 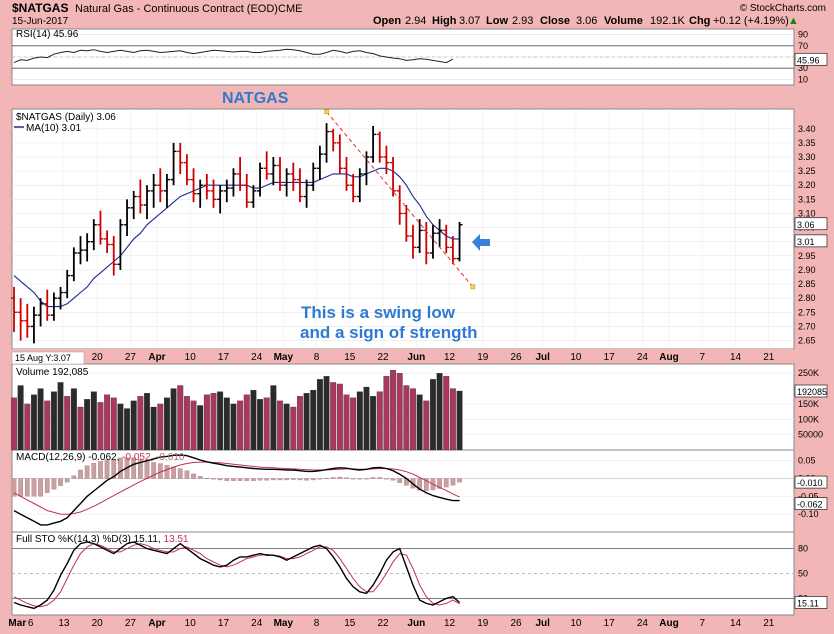 What do you see at coordinates (522, 21) in the screenshot?
I see `header-low: 2.93` at bounding box center [522, 21].